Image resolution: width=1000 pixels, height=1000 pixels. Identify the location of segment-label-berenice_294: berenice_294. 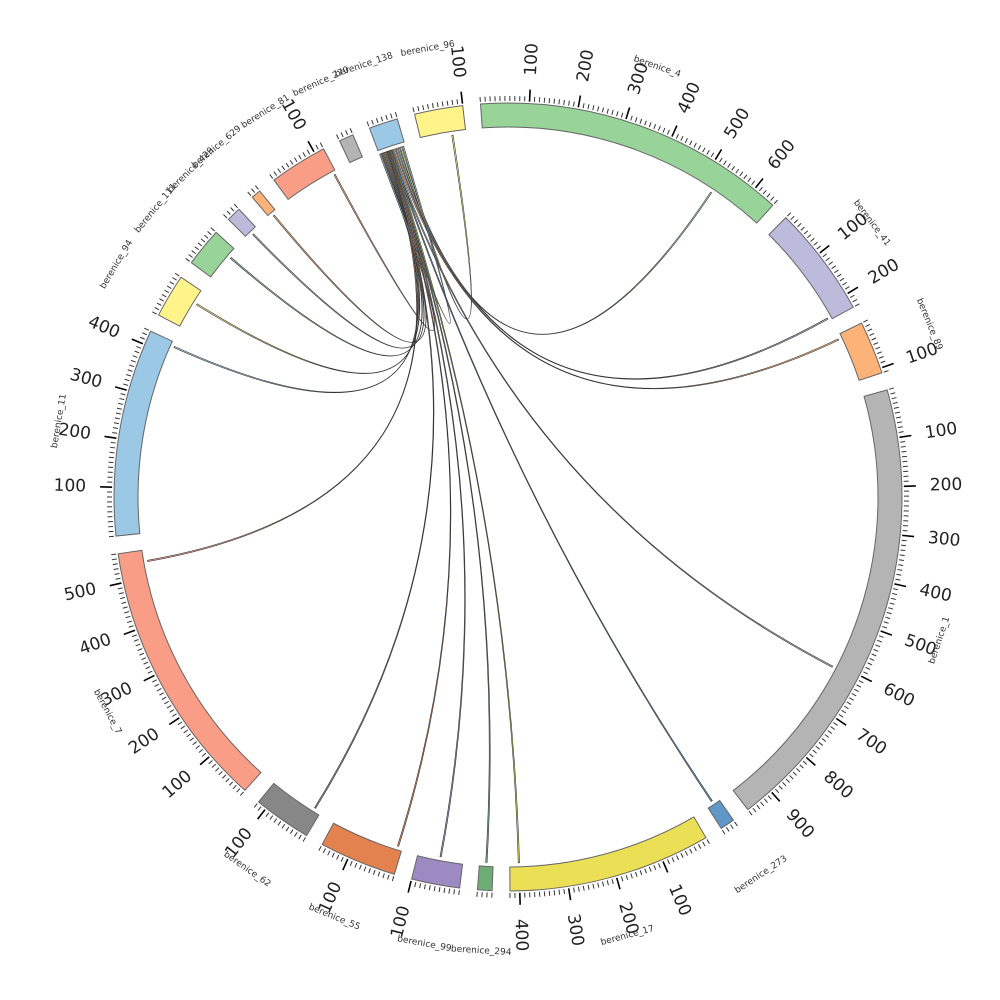
(481, 951).